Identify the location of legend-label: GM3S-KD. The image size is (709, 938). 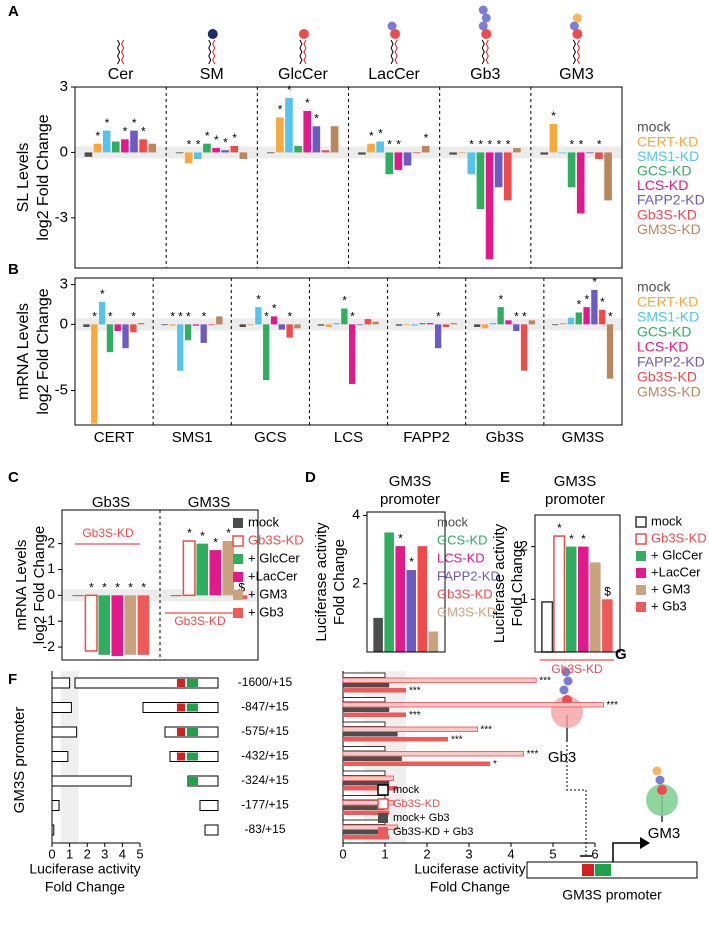
(669, 229).